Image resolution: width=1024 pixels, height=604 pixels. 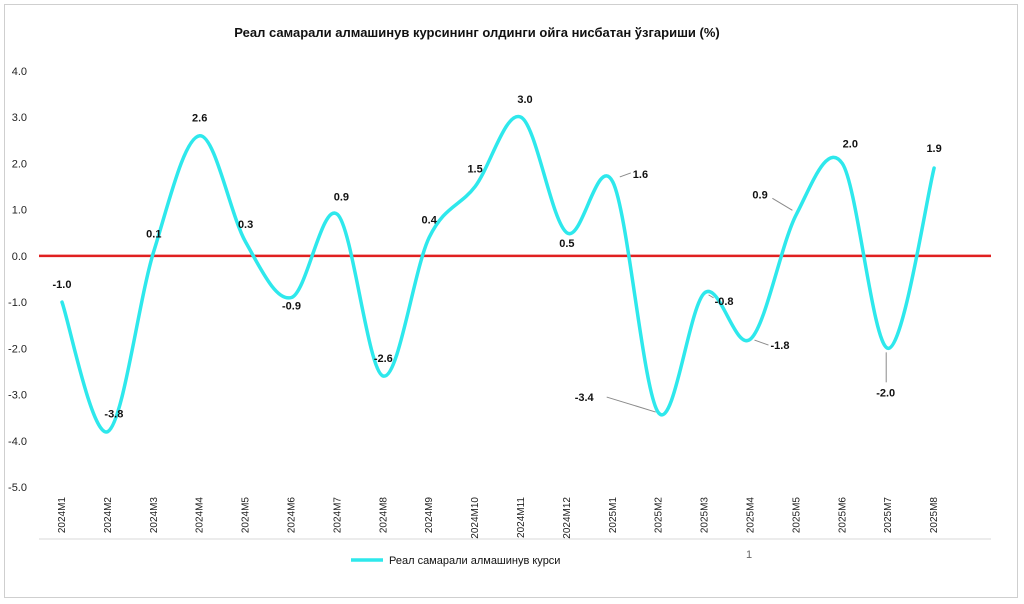 I want to click on data-label: -3.4, so click(x=585, y=398).